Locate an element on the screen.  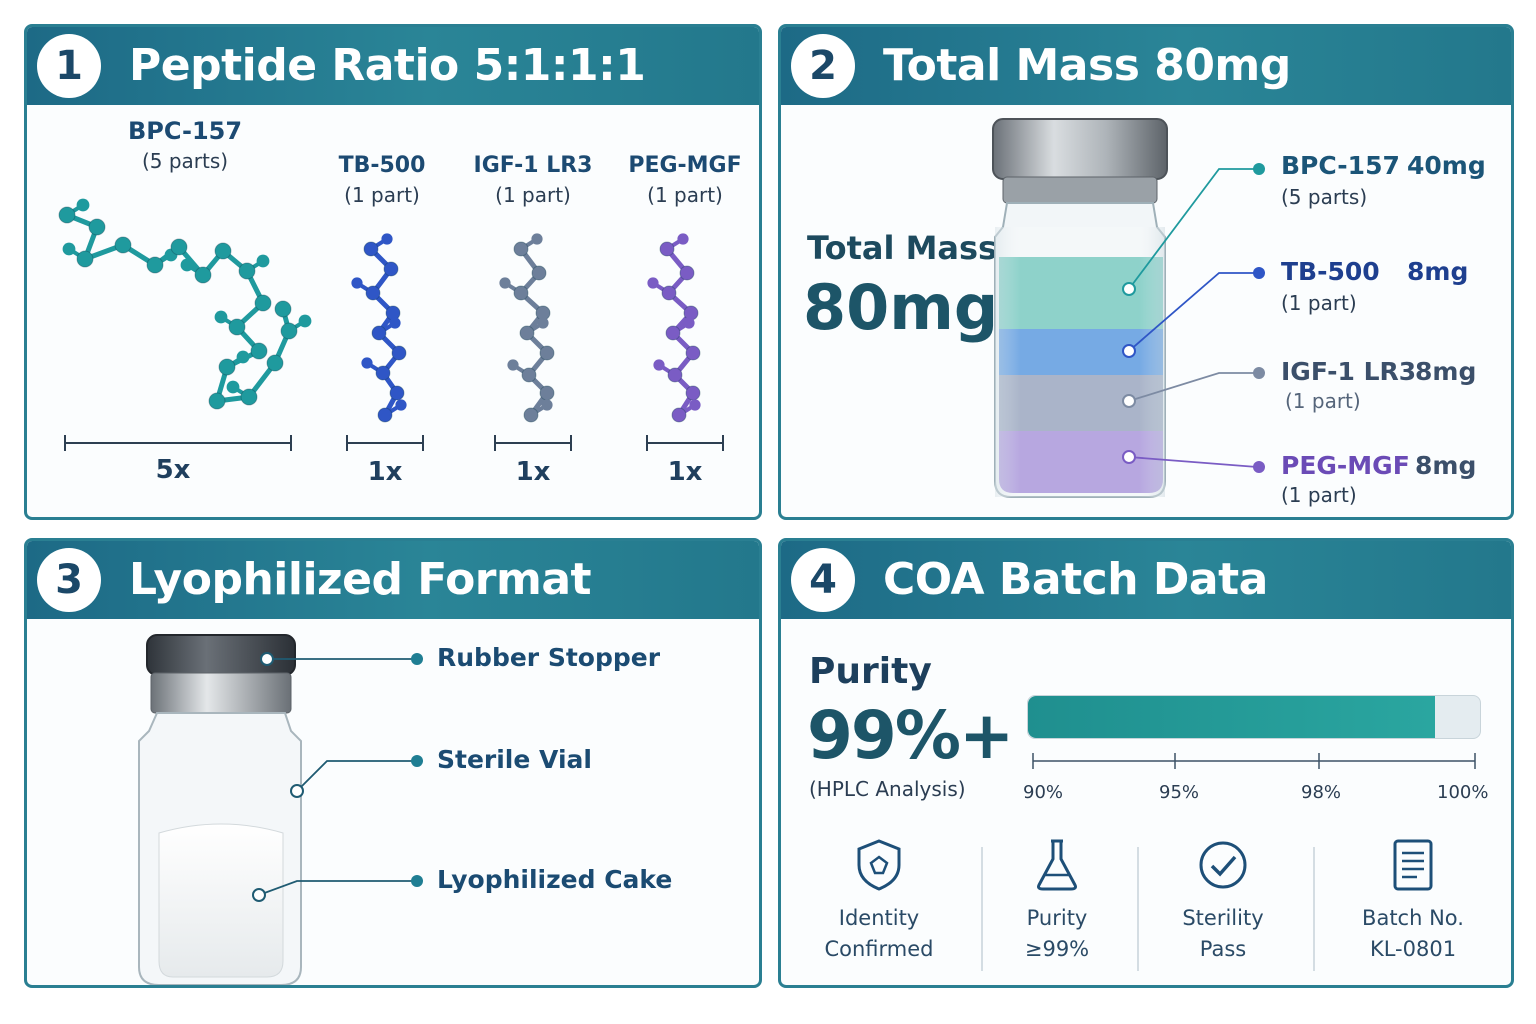
peptide-name: BPC-157 is located at coordinates (185, 131).